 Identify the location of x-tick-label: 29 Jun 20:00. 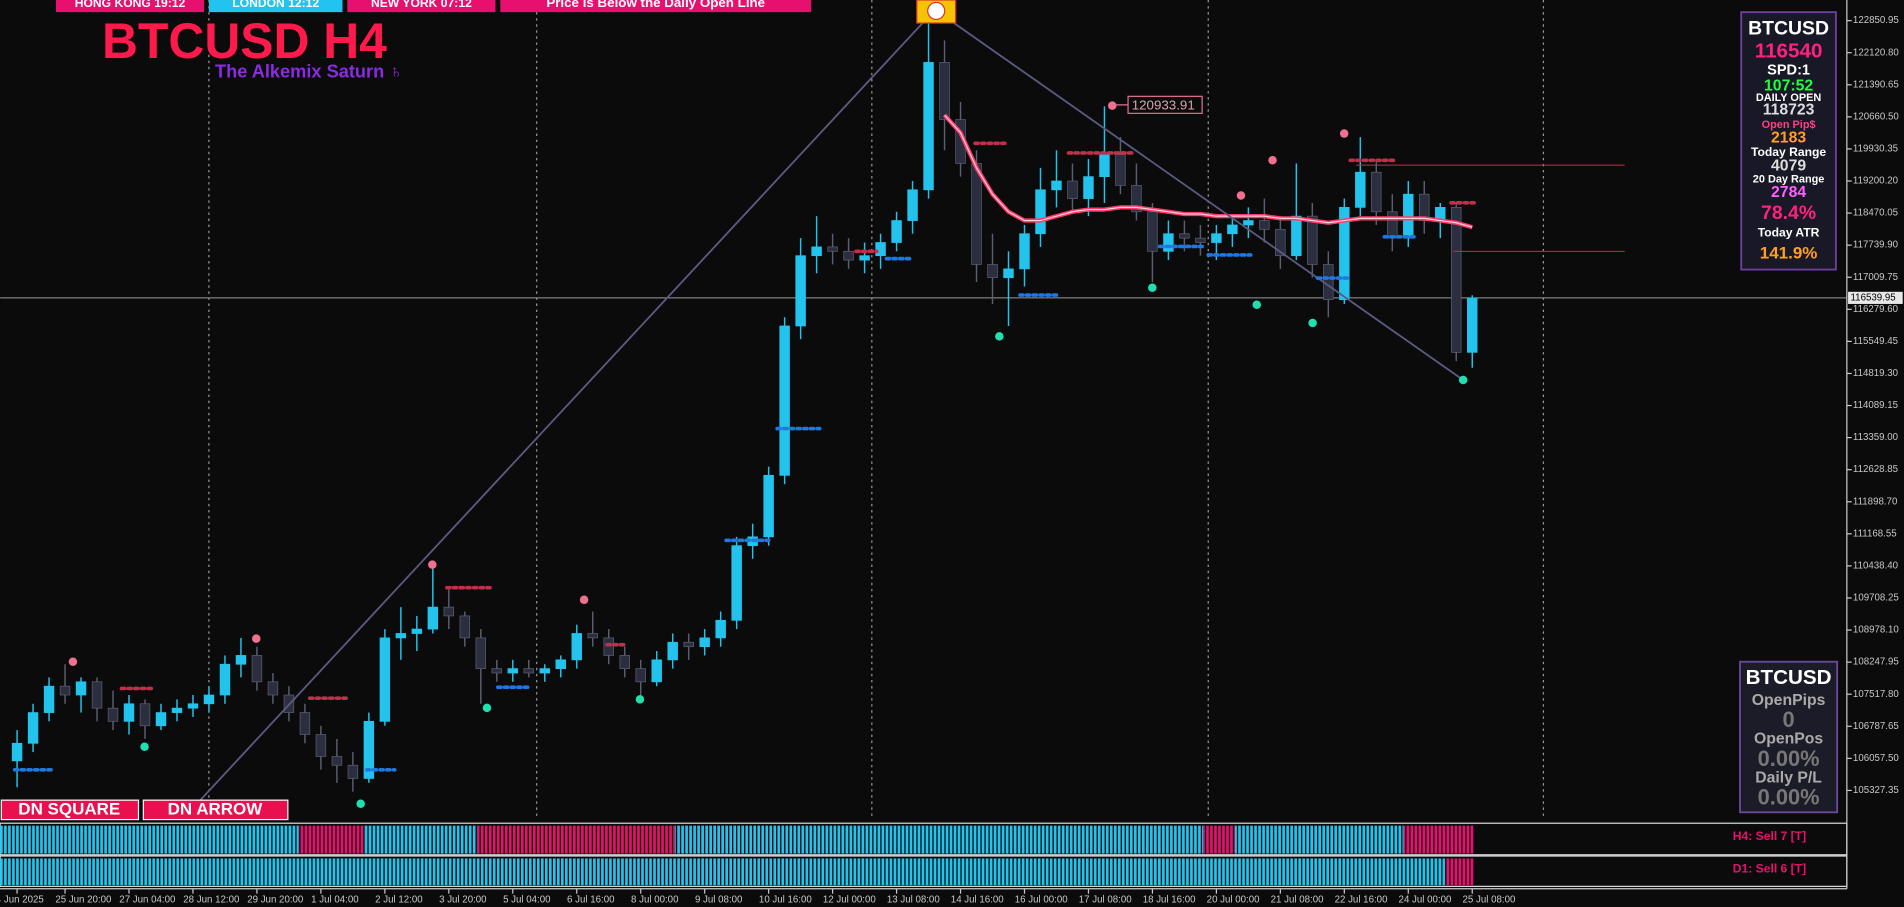
(275, 899).